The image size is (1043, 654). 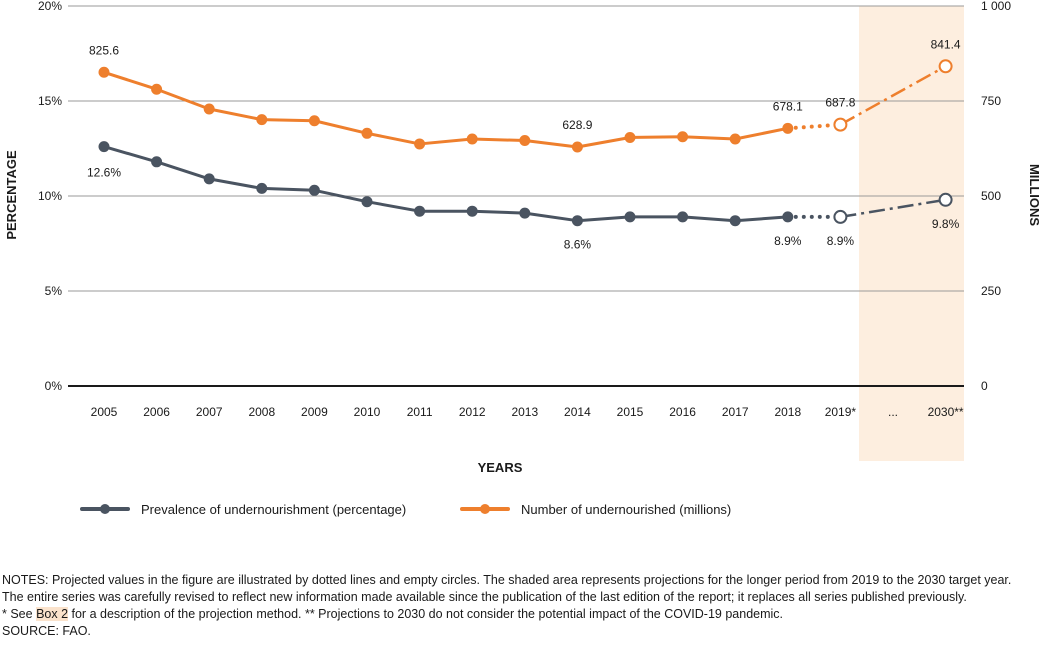 What do you see at coordinates (984, 386) in the screenshot?
I see `y-right-tick-label: 0` at bounding box center [984, 386].